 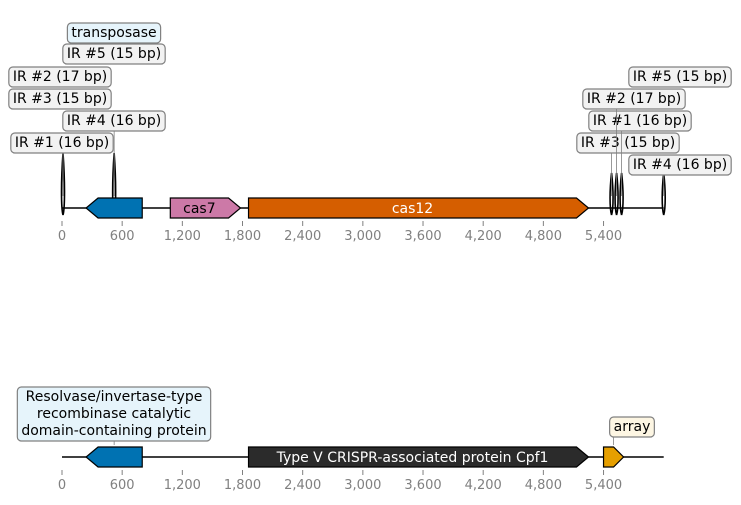 I want to click on feature-label-cas12: cas12, so click(x=412, y=209).